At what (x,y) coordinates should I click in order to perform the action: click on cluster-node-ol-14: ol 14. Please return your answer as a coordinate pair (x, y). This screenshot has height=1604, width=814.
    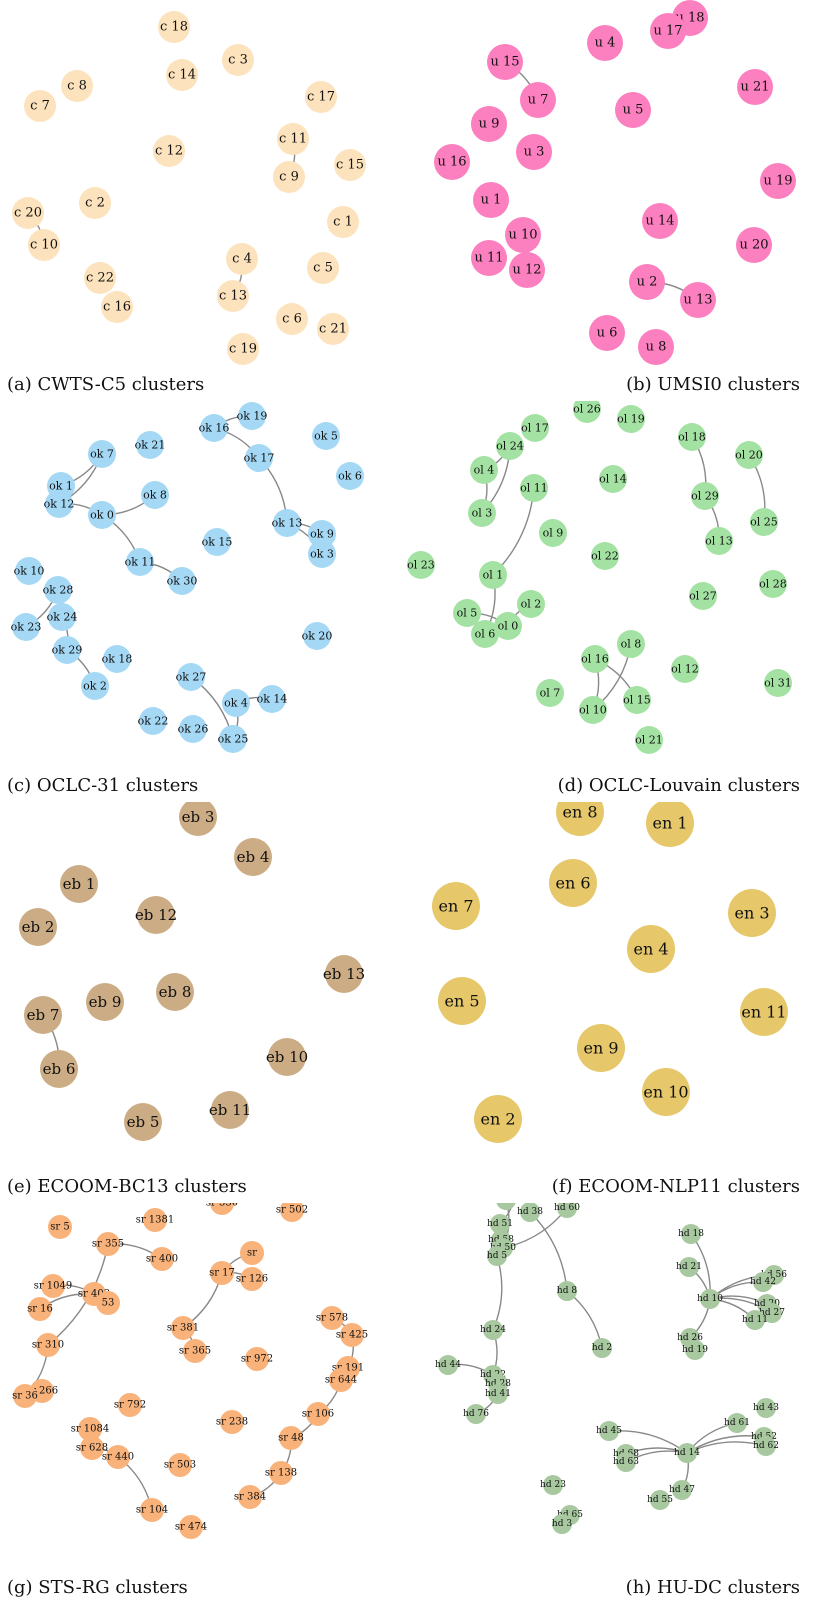
    Looking at the image, I should click on (613, 479).